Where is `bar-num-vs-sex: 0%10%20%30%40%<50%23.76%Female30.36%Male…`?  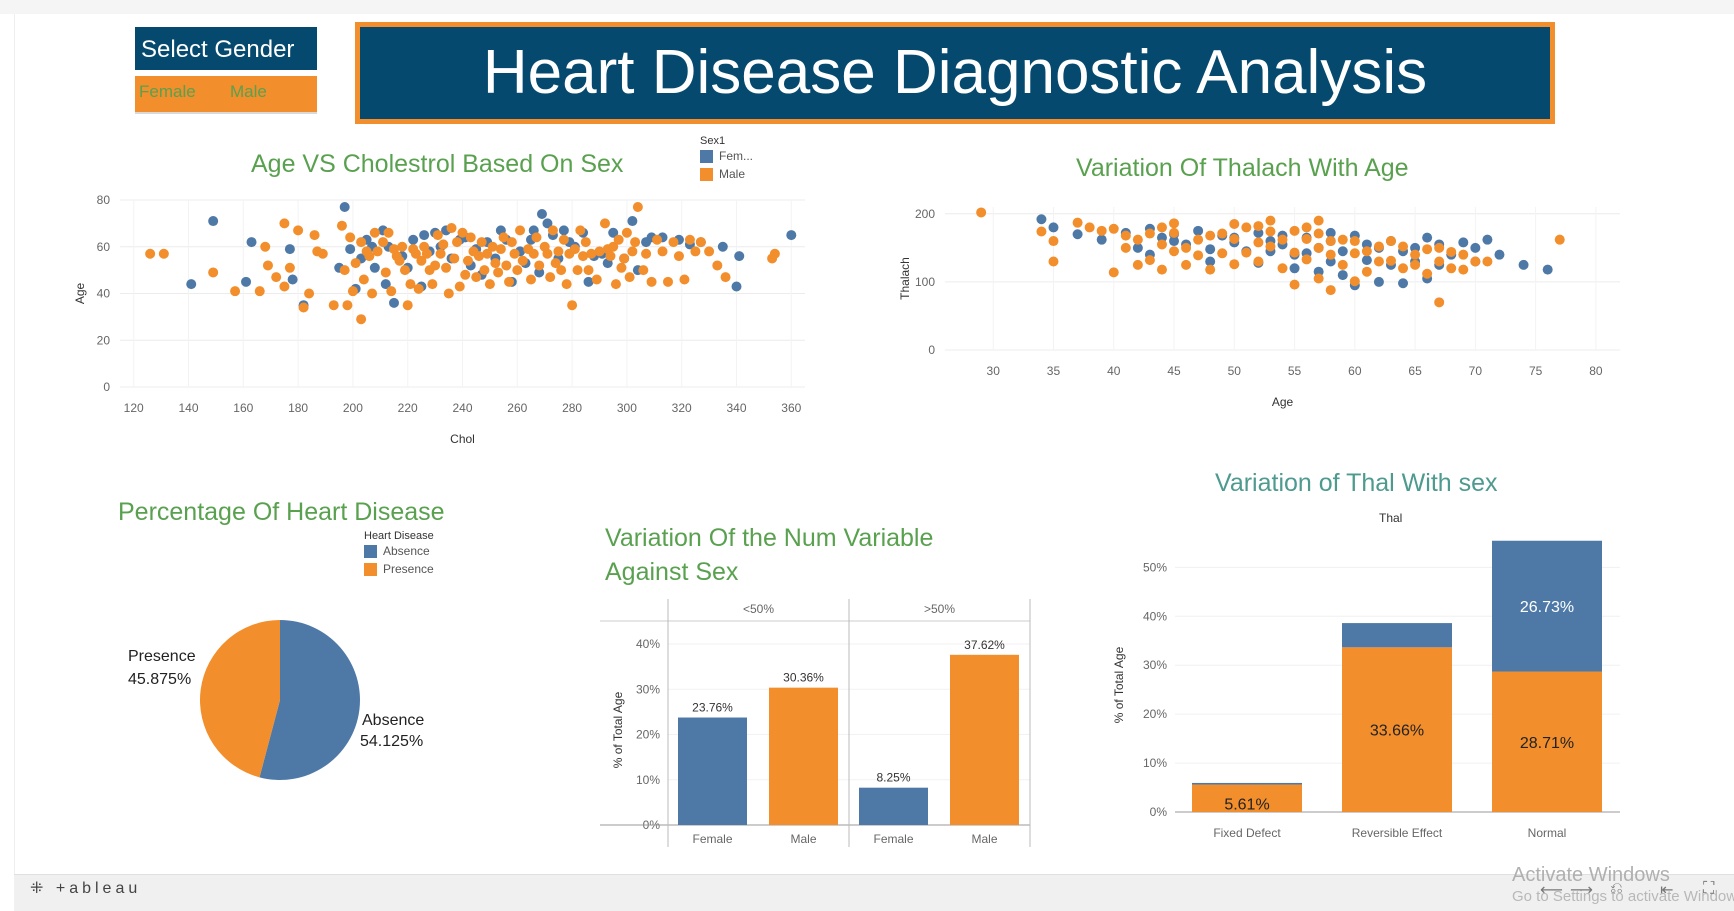
bar-num-vs-sex: 0%10%20%30%40%<50%23.76%Female30.36%Male… is located at coordinates (820, 725).